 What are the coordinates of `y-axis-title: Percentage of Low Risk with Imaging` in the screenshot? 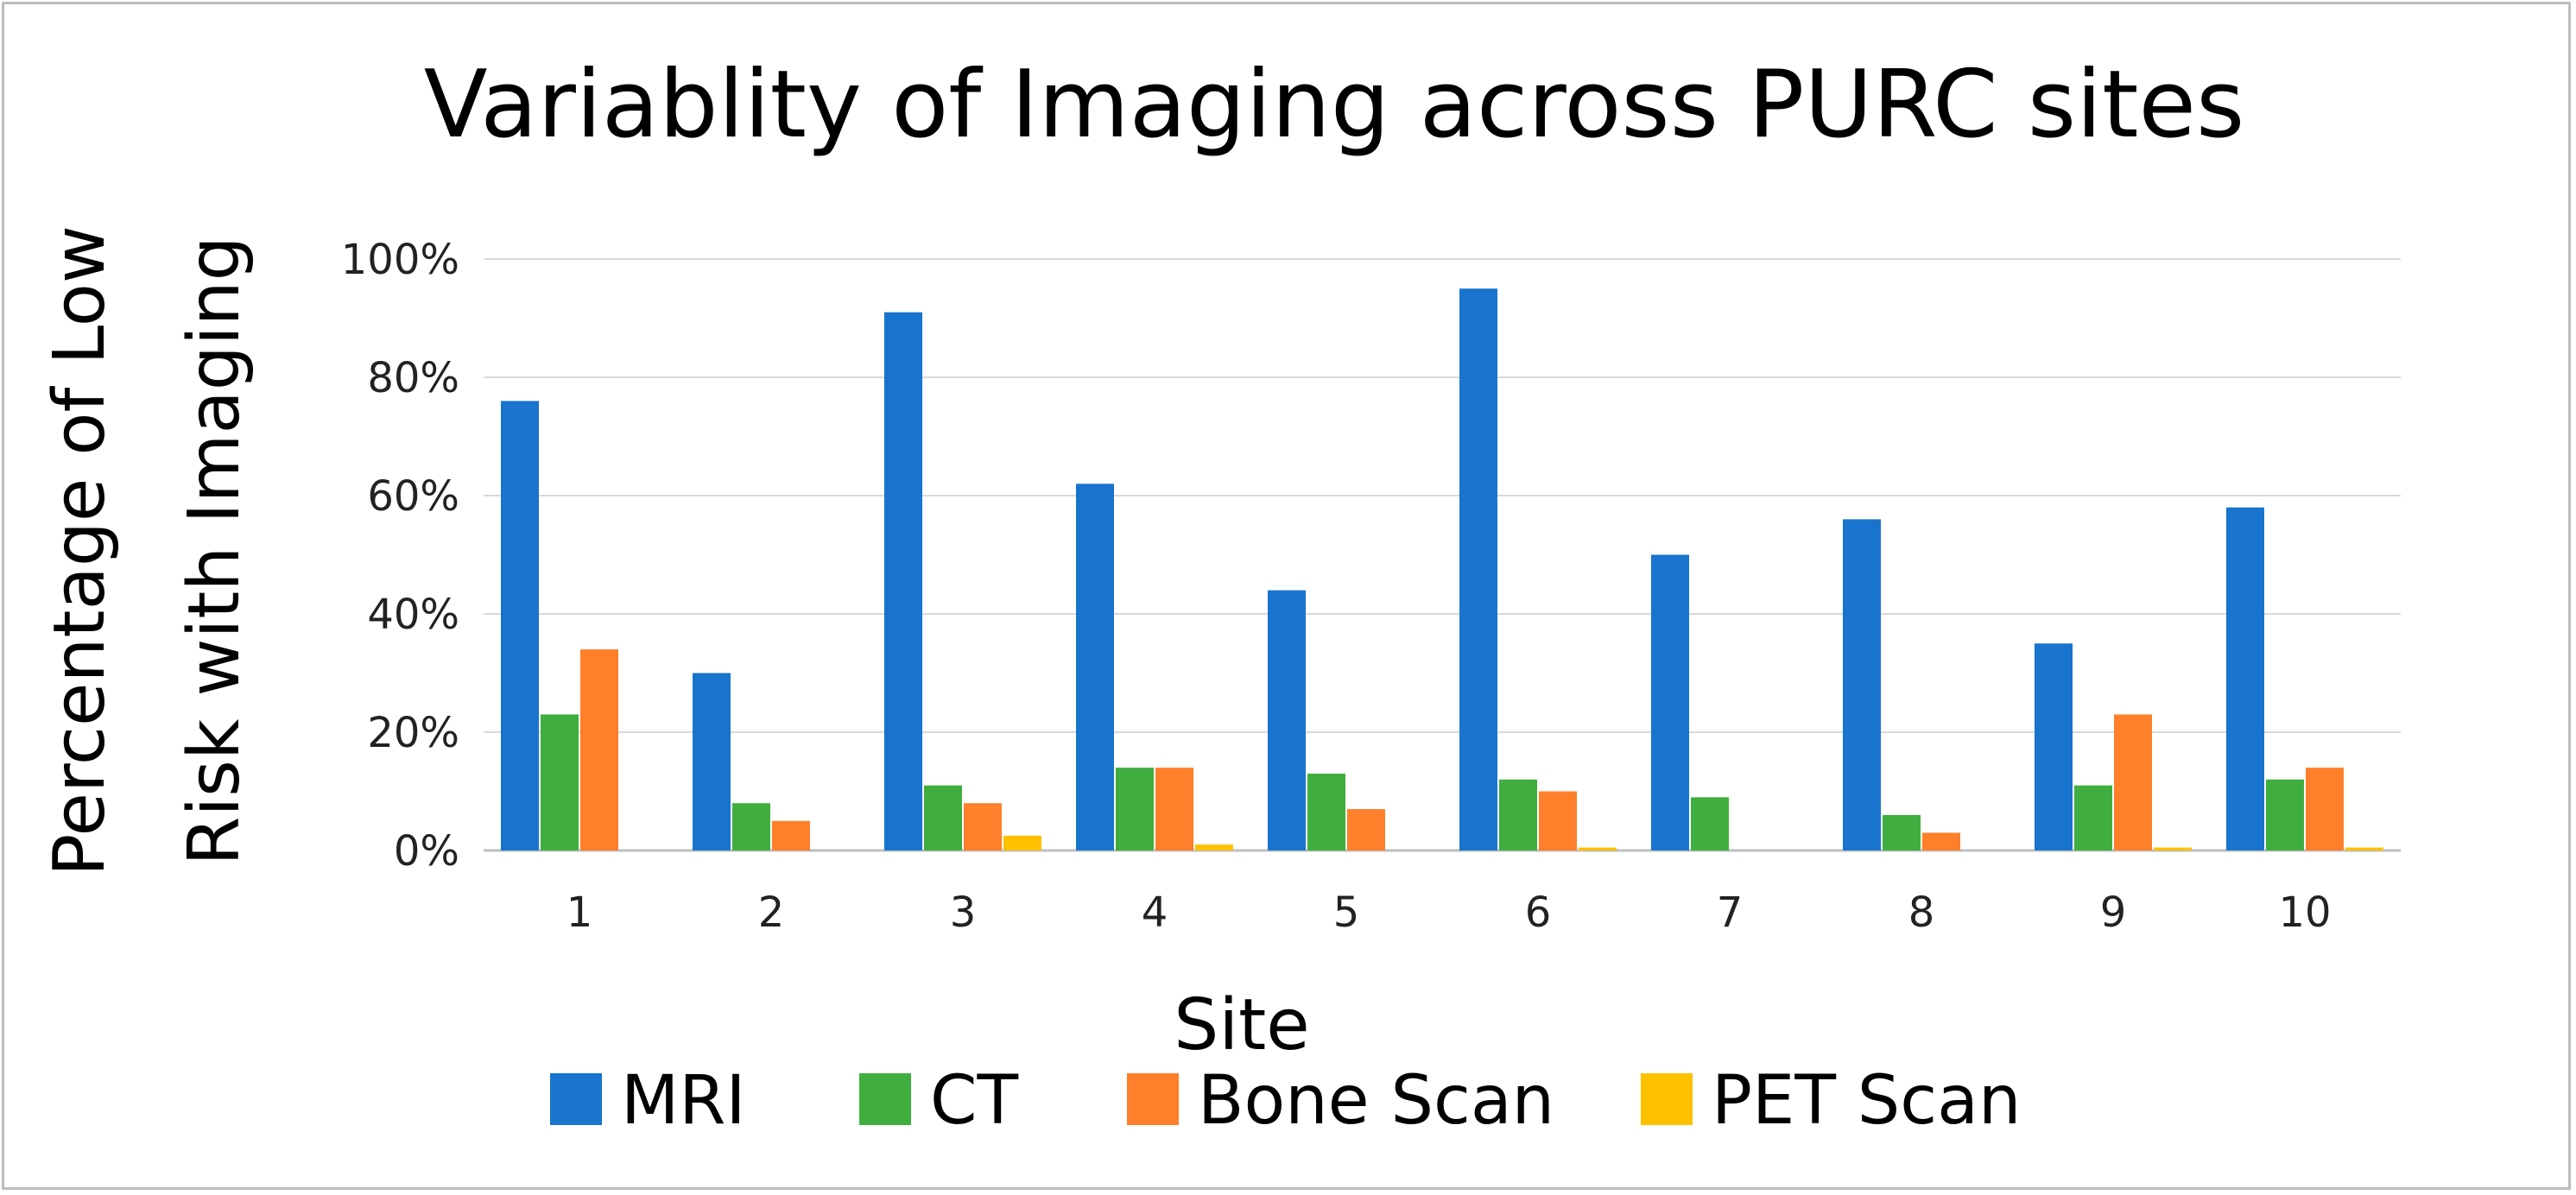 It's located at (147, 550).